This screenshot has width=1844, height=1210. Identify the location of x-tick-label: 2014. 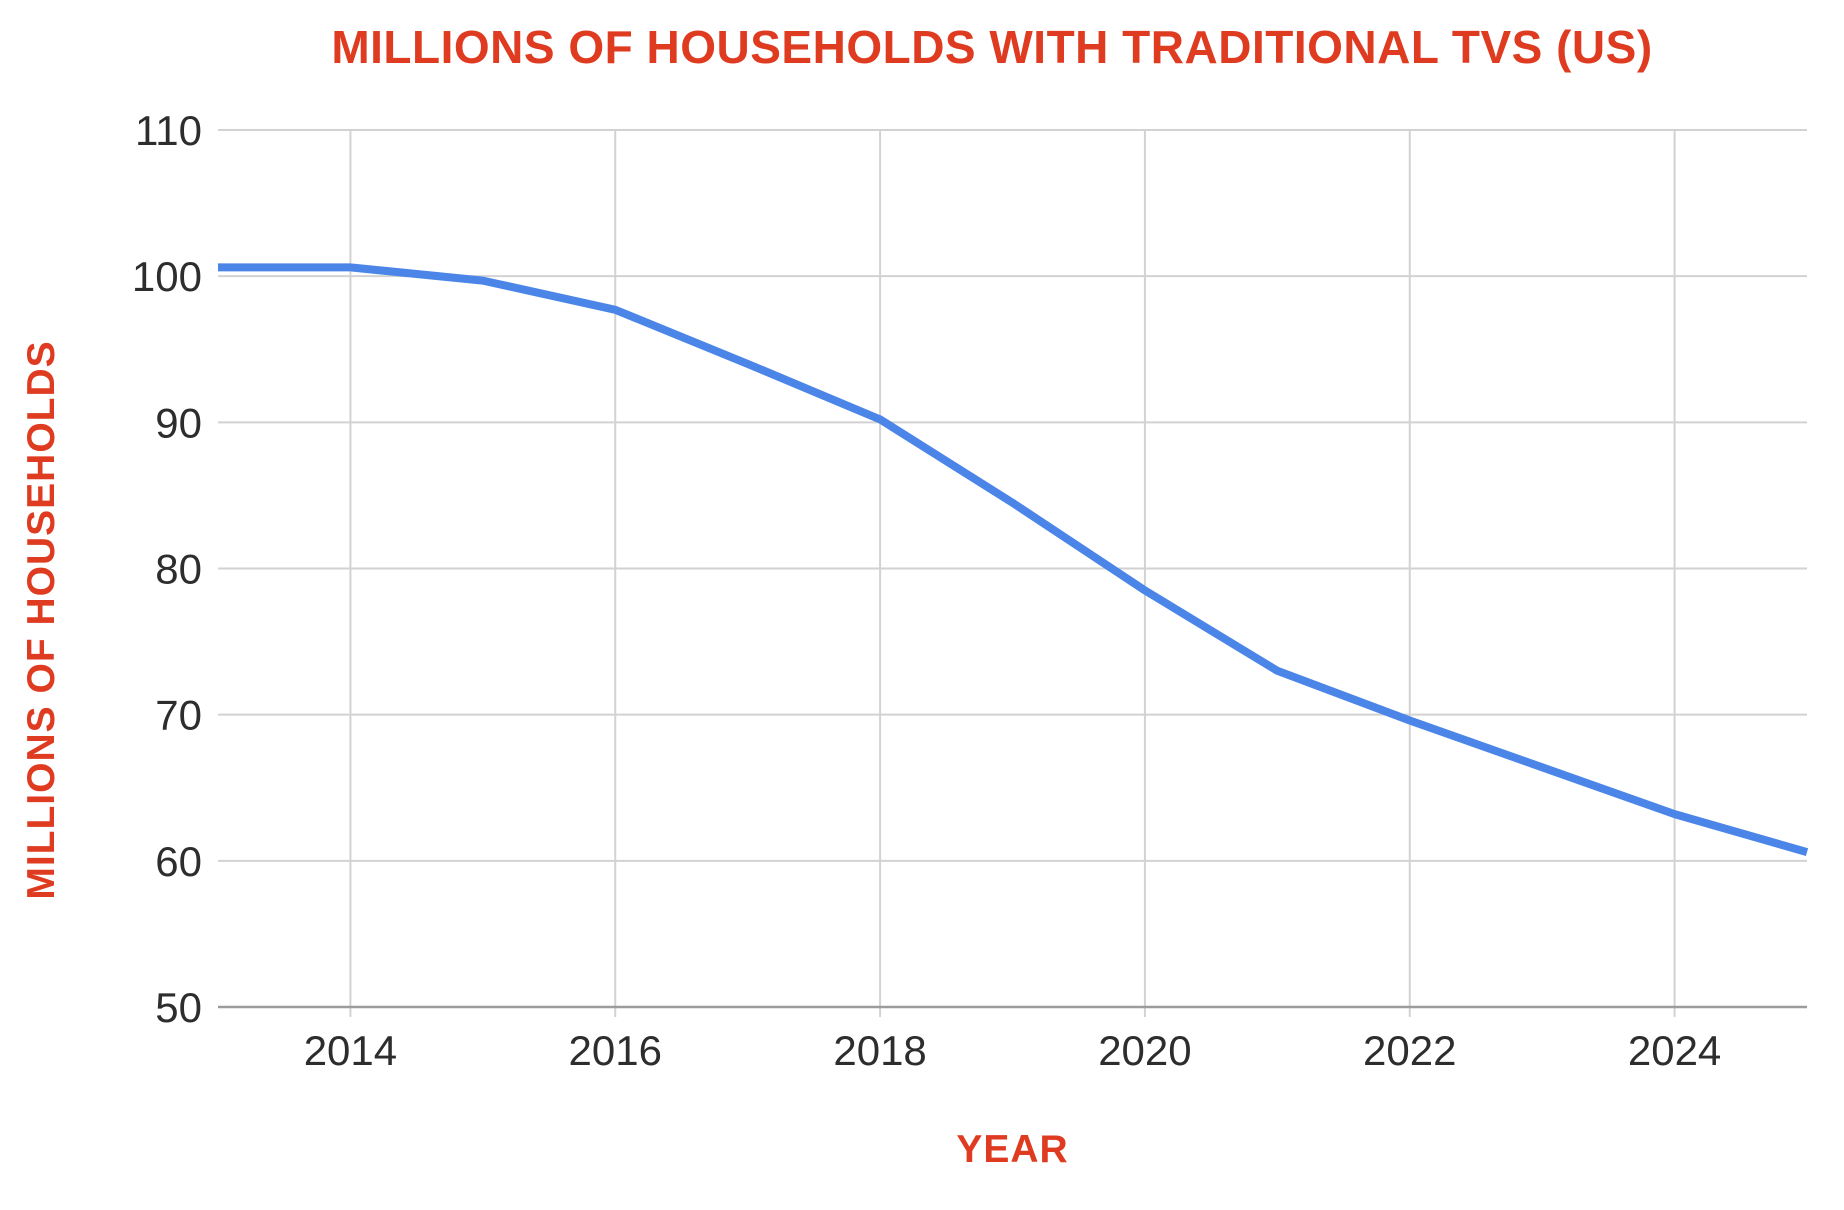
(350, 1050).